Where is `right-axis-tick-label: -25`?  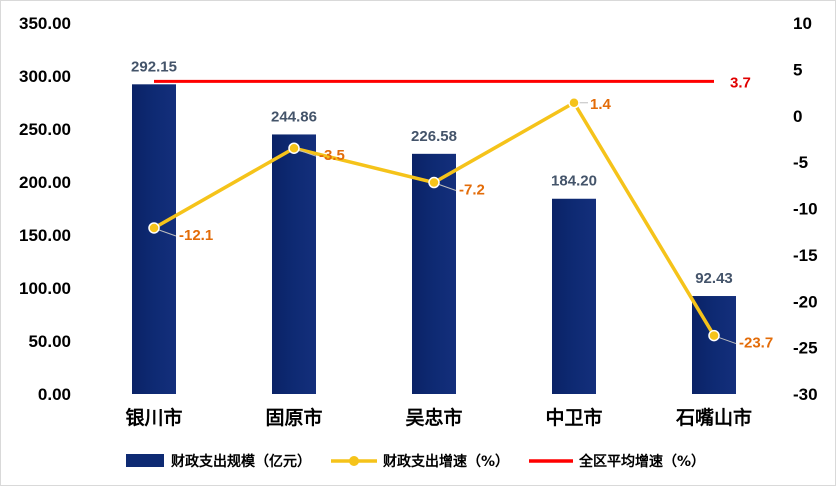 right-axis-tick-label: -25 is located at coordinates (805, 348).